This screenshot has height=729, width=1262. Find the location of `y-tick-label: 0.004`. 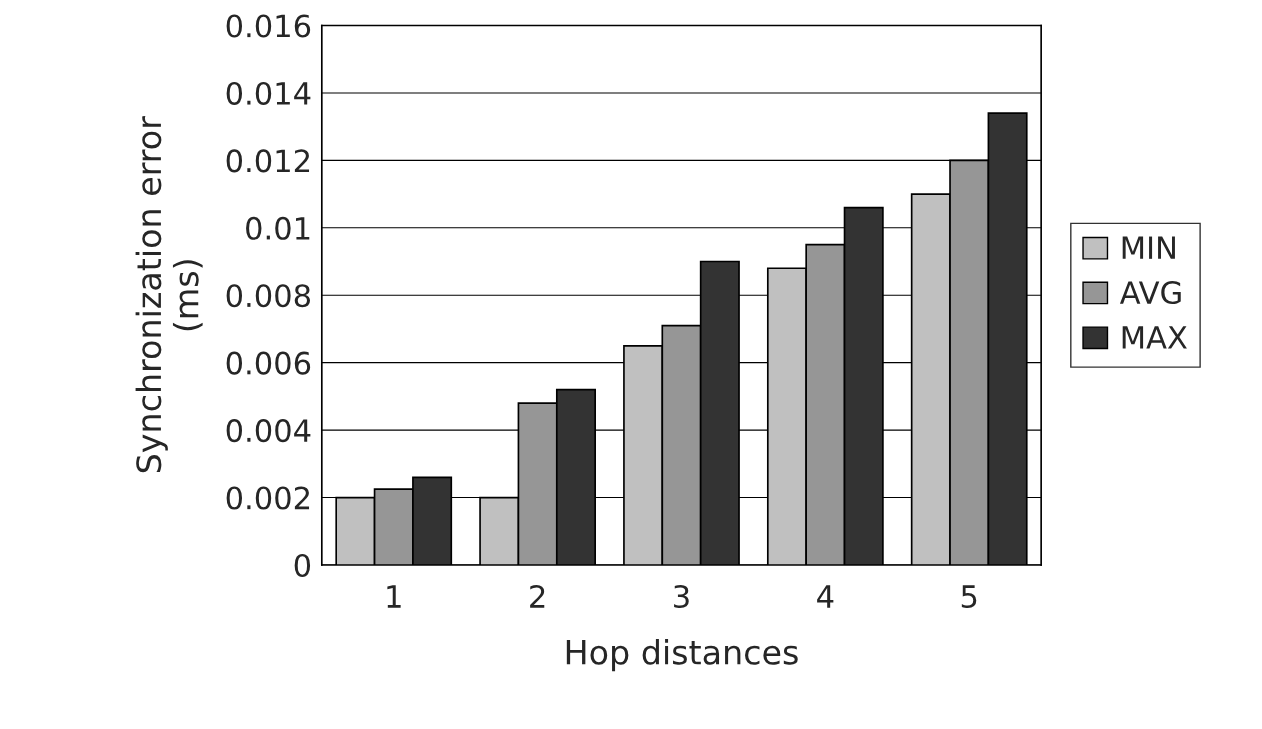

y-tick-label: 0.004 is located at coordinates (268, 431).